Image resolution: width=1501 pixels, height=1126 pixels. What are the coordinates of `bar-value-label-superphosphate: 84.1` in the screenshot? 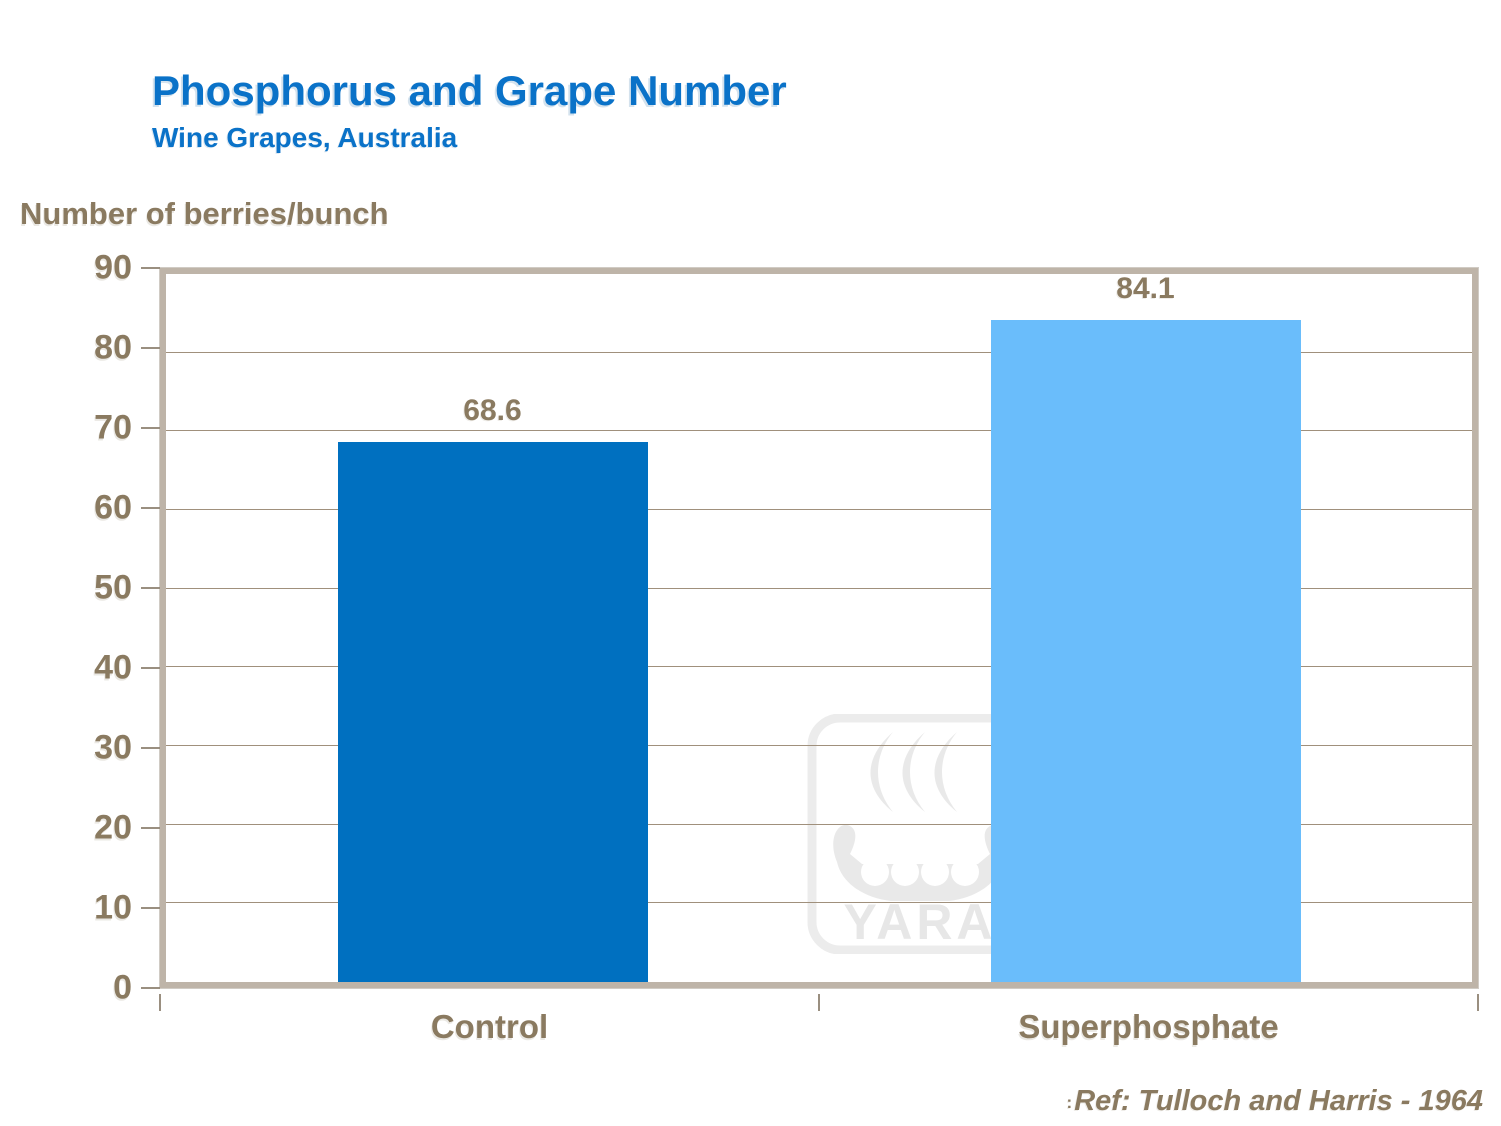 It's located at (1145, 289).